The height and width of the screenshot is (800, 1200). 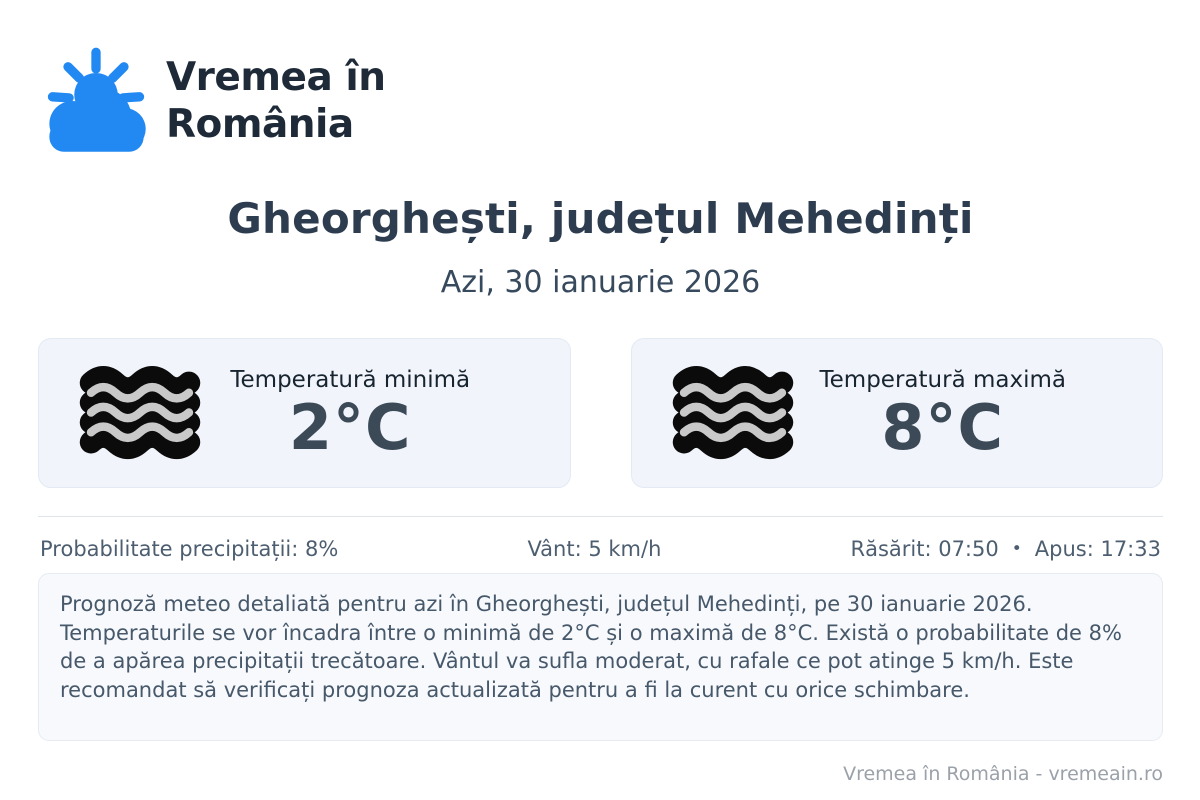 I want to click on stats-divider, so click(x=600, y=516).